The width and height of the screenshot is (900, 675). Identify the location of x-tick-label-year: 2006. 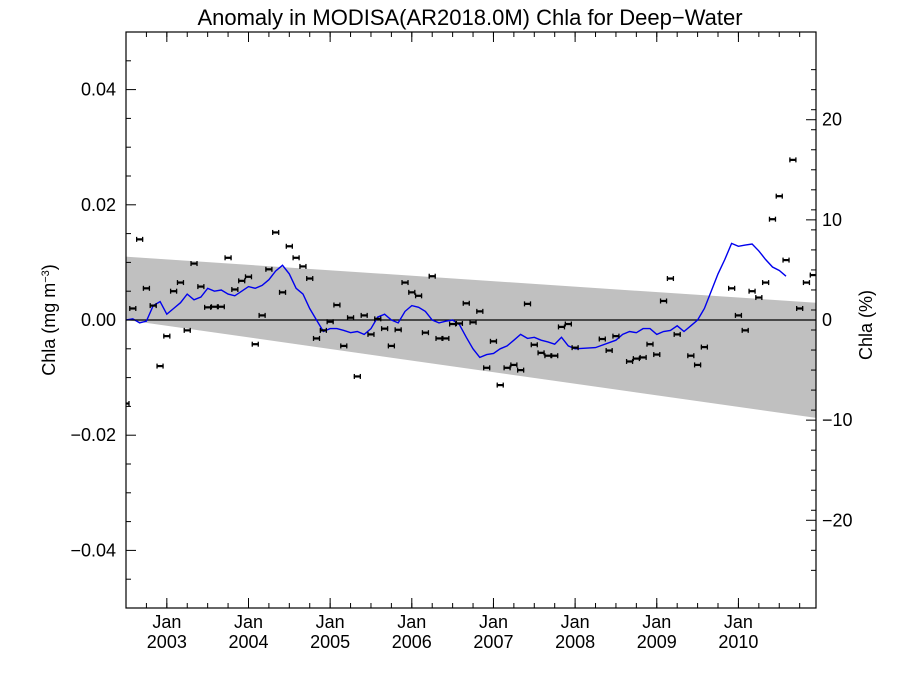
(412, 642).